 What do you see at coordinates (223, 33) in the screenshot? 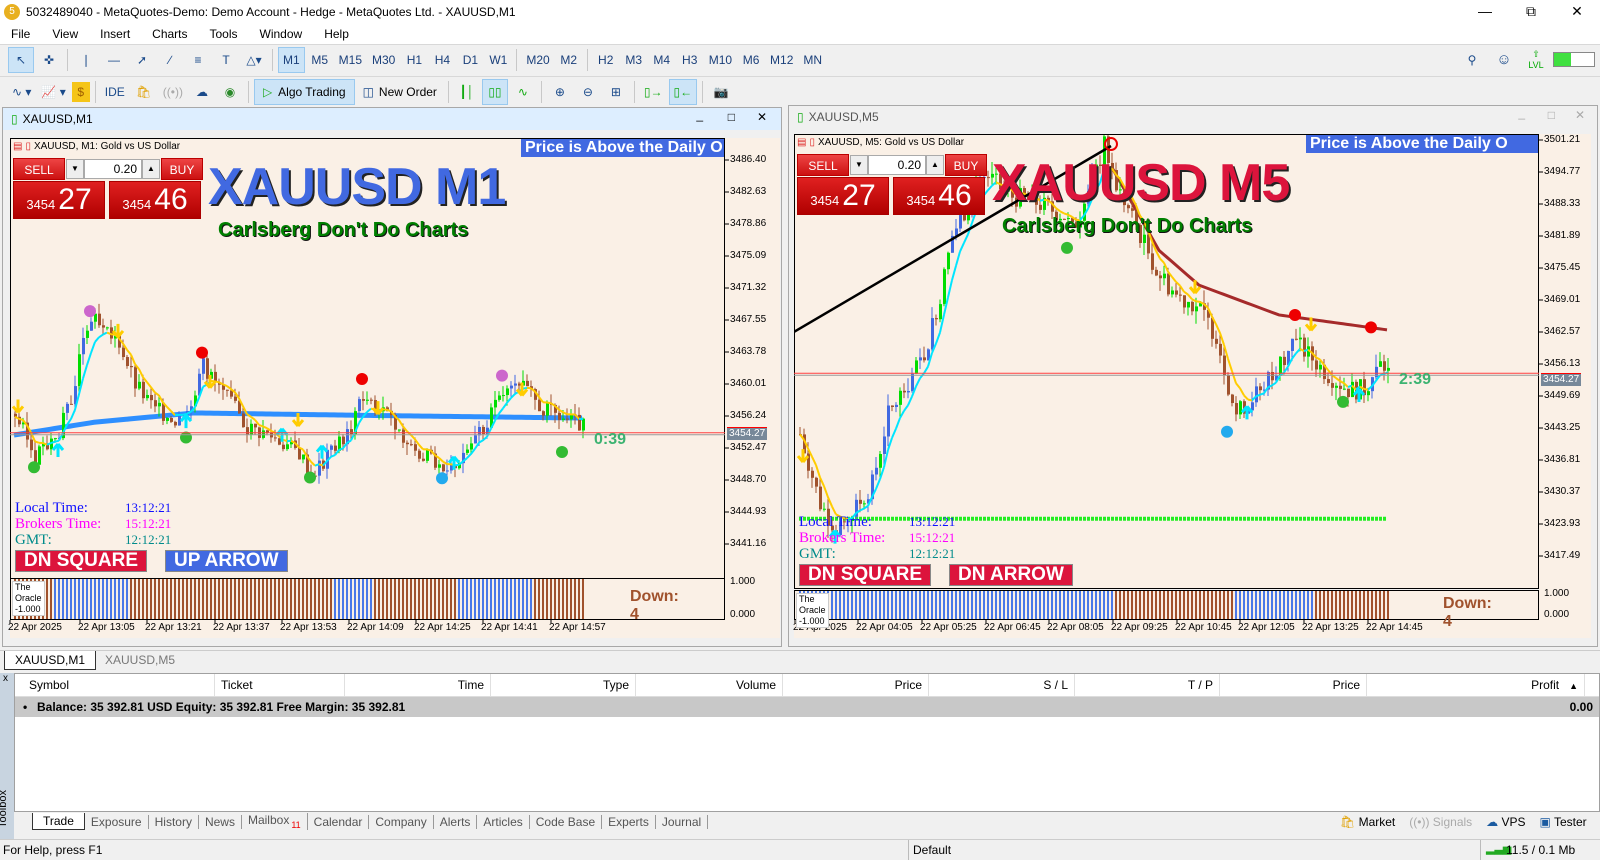
I see `menu-tools: Tools` at bounding box center [223, 33].